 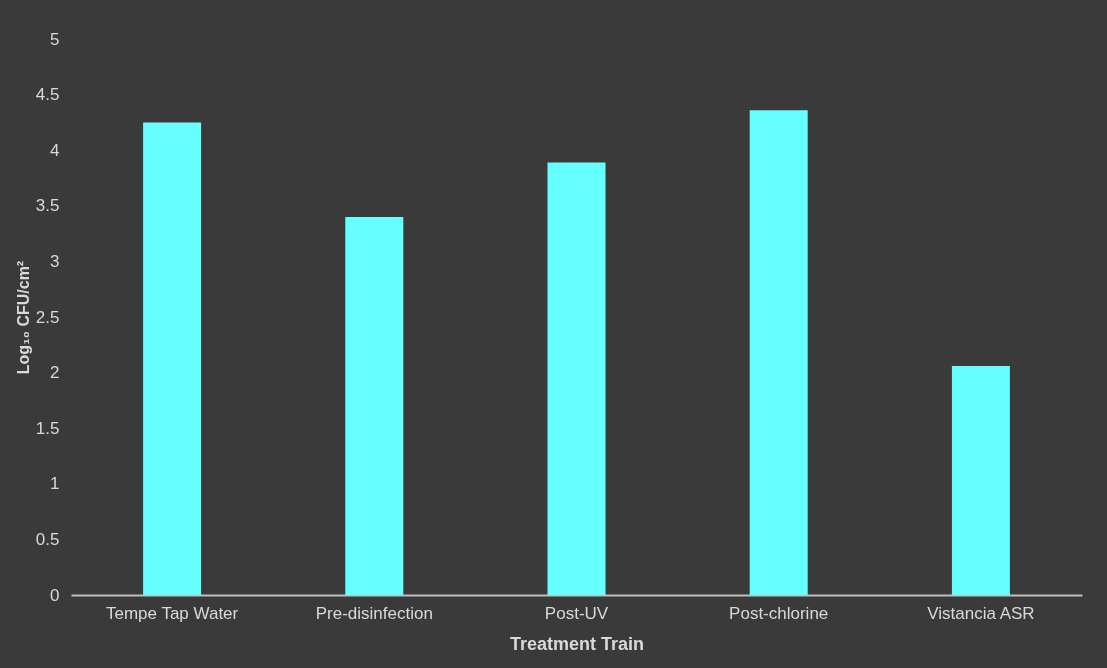 What do you see at coordinates (55, 39) in the screenshot?
I see `y-tick-label: 5` at bounding box center [55, 39].